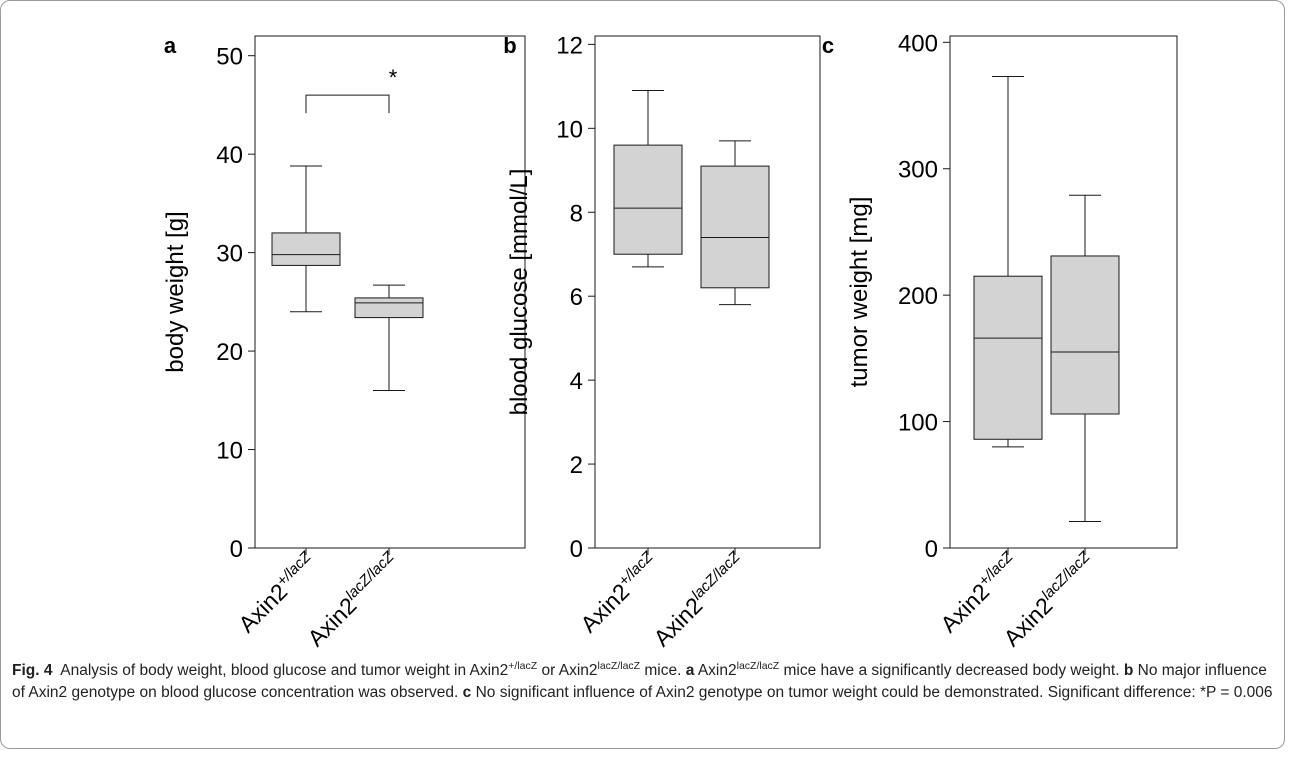 The image size is (1293, 757). What do you see at coordinates (509, 45) in the screenshot?
I see `panel-label: b` at bounding box center [509, 45].